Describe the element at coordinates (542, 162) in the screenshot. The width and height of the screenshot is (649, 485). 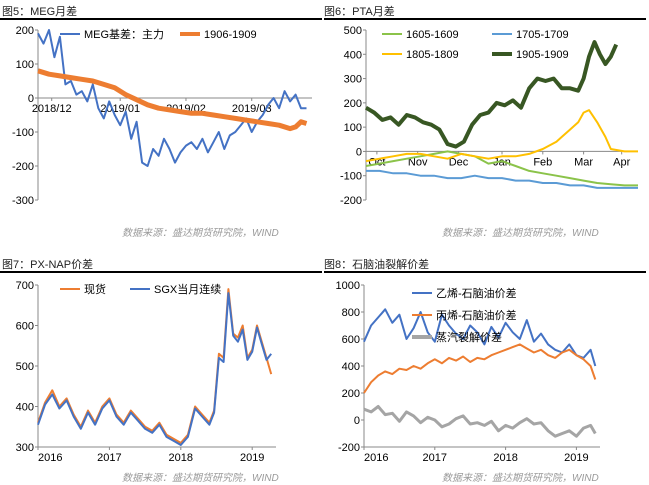
I see `x-tick-label: Feb` at that location.